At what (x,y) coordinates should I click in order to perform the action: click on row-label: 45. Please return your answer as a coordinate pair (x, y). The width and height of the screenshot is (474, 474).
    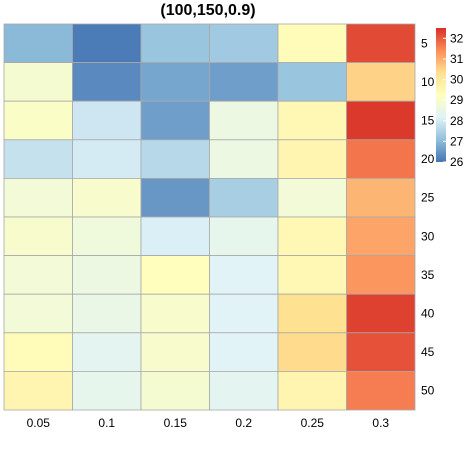
    Looking at the image, I should click on (428, 352).